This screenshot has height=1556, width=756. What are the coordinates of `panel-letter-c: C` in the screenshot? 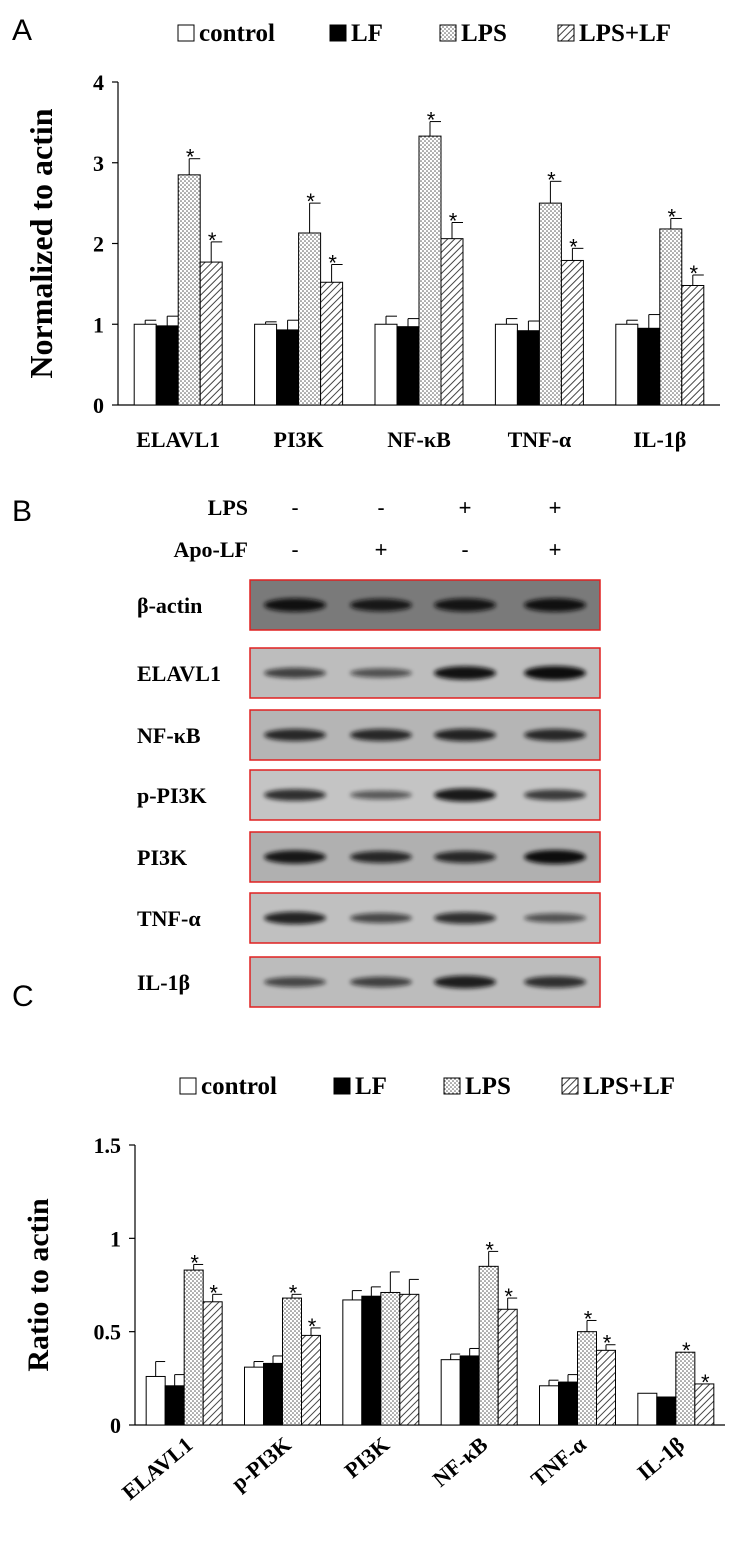 It's located at (23, 996).